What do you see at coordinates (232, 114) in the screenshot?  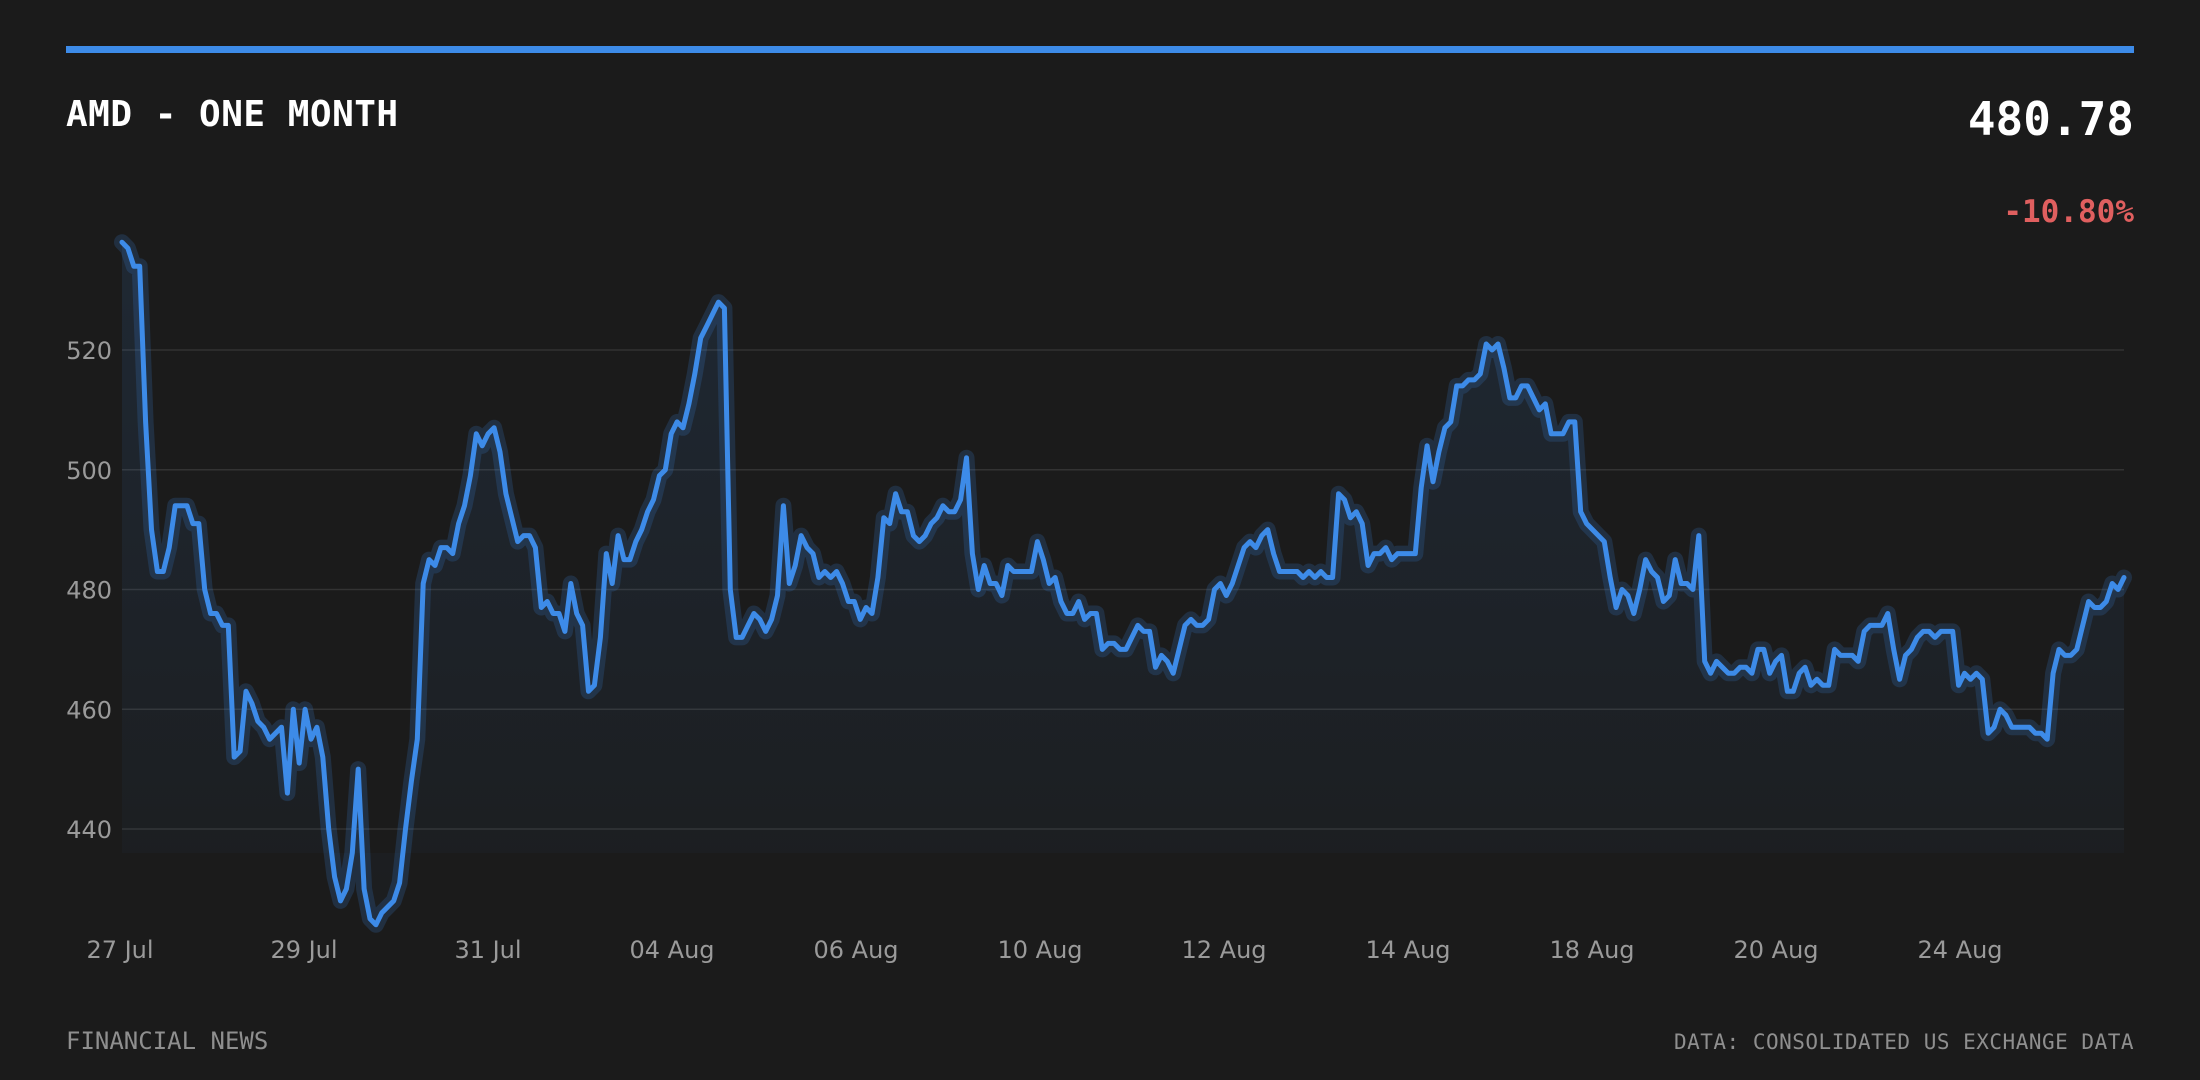 I see `chart-title: AMD - ONE MONTH` at bounding box center [232, 114].